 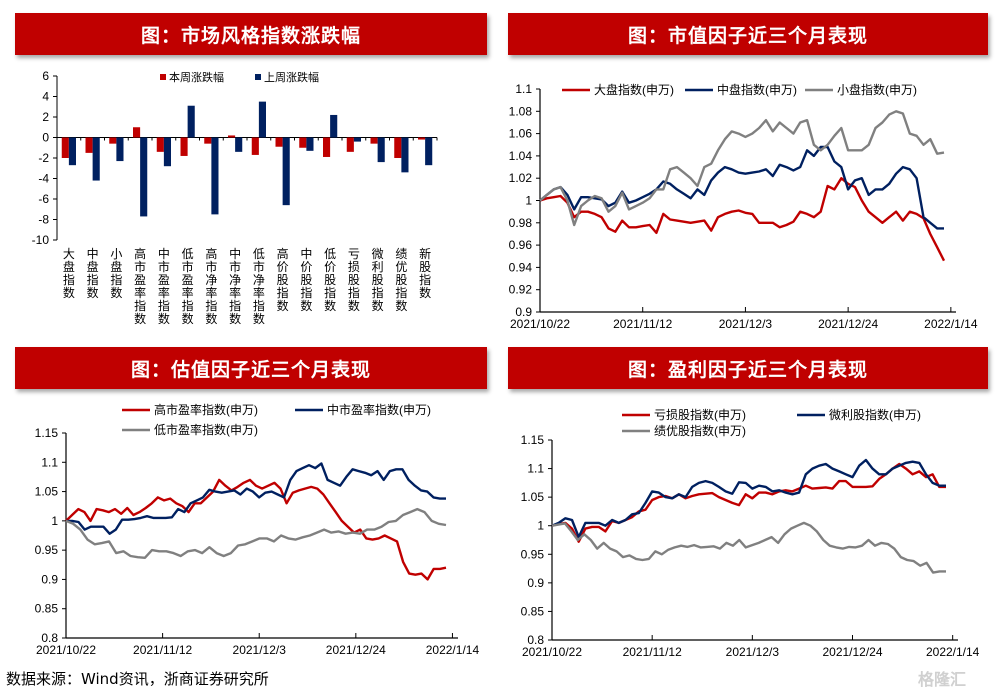 What do you see at coordinates (43, 220) in the screenshot?
I see `y-tick-label: -8` at bounding box center [43, 220].